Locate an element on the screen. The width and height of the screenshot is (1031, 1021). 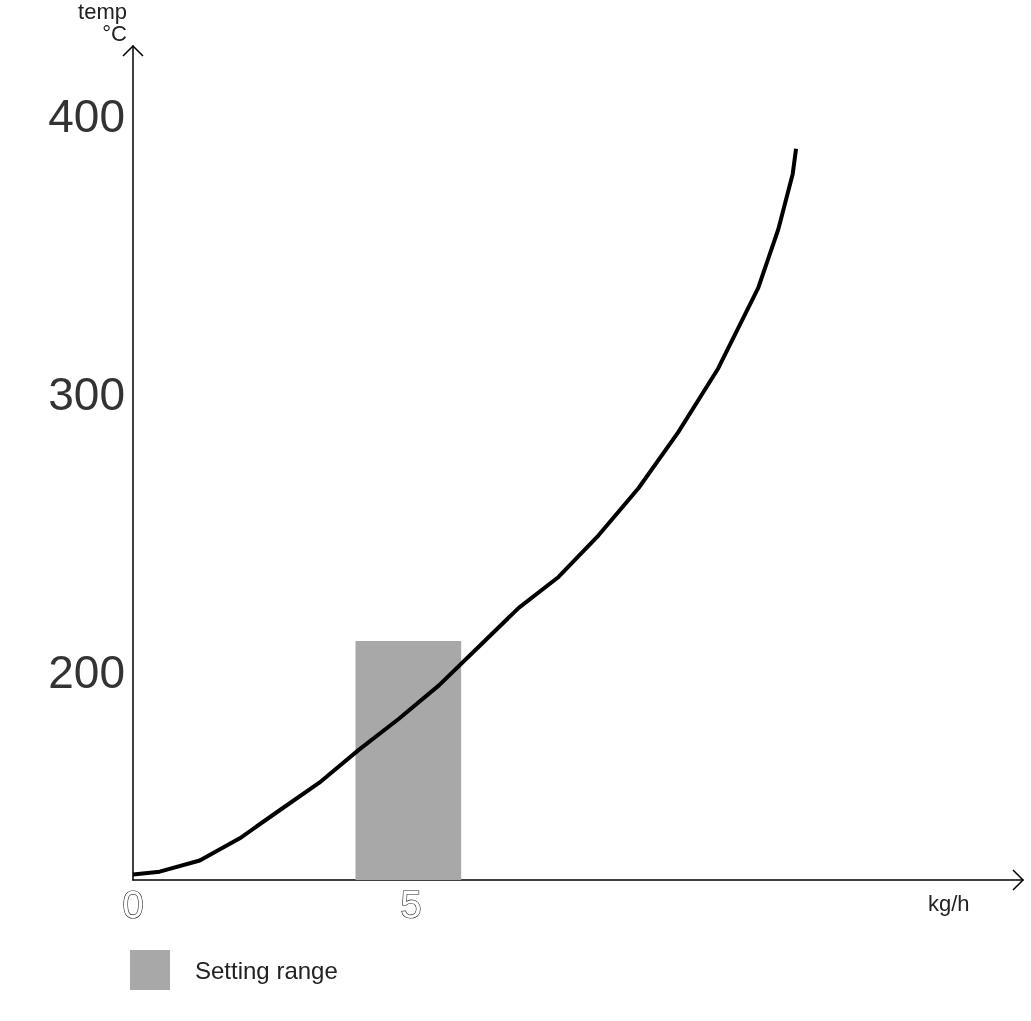
x-axis-title: kg/h is located at coordinates (949, 903).